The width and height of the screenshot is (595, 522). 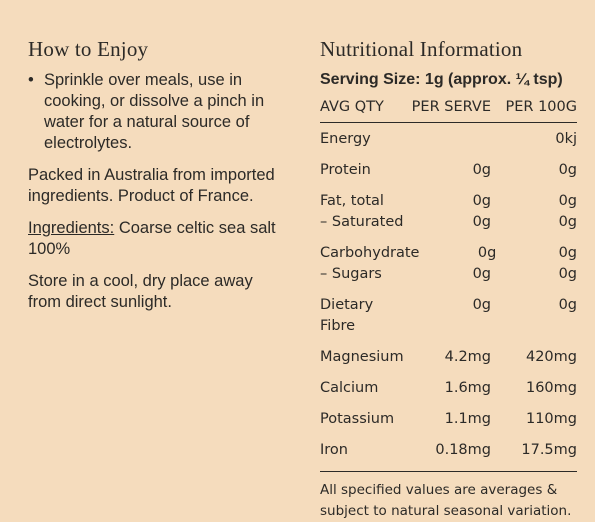 I want to click on nutrient-group: Potassium 1.1mg 110mg, so click(x=448, y=418).